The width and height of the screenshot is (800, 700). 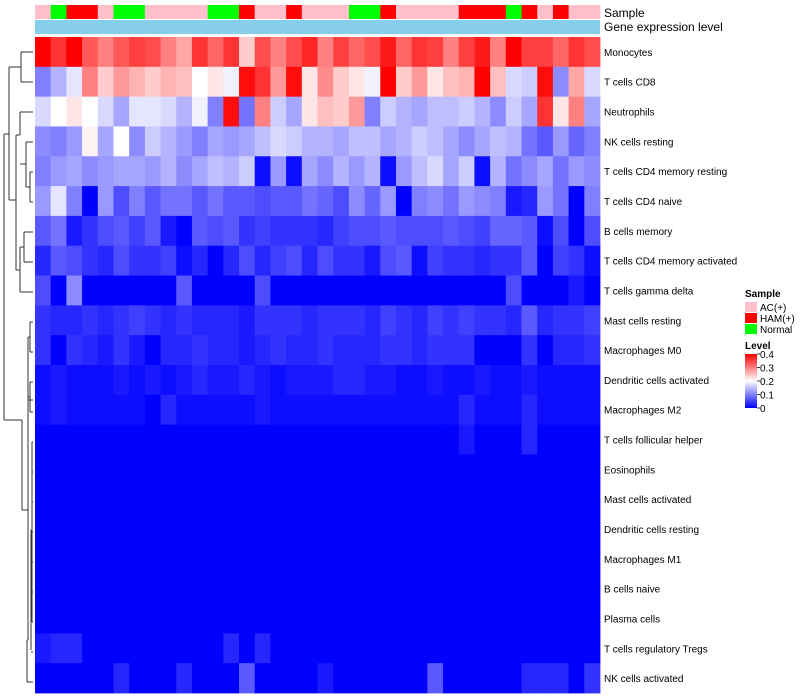 What do you see at coordinates (767, 382) in the screenshot?
I see `legend-tick-label: 0.2` at bounding box center [767, 382].